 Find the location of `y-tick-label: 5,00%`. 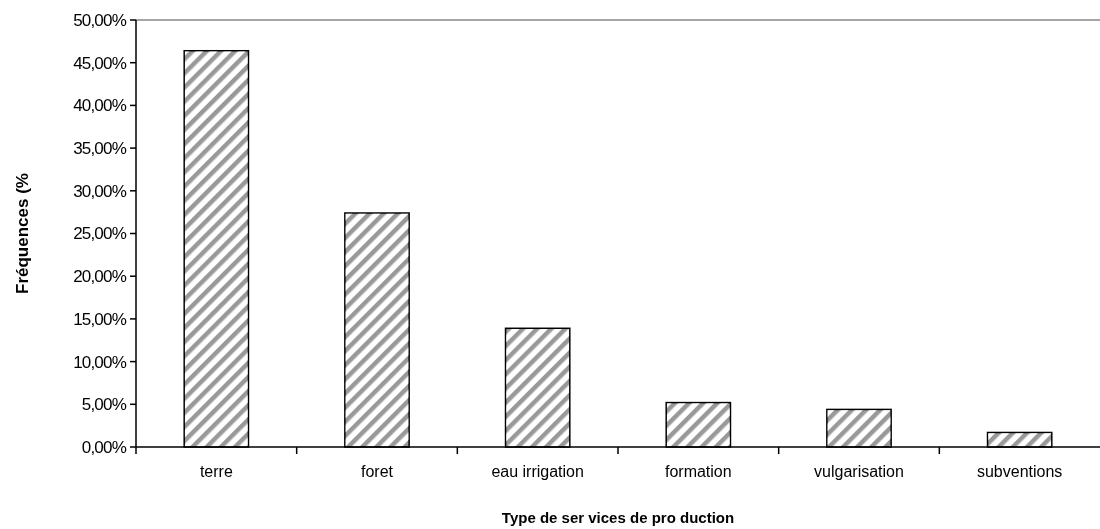

y-tick-label: 5,00% is located at coordinates (104, 405).